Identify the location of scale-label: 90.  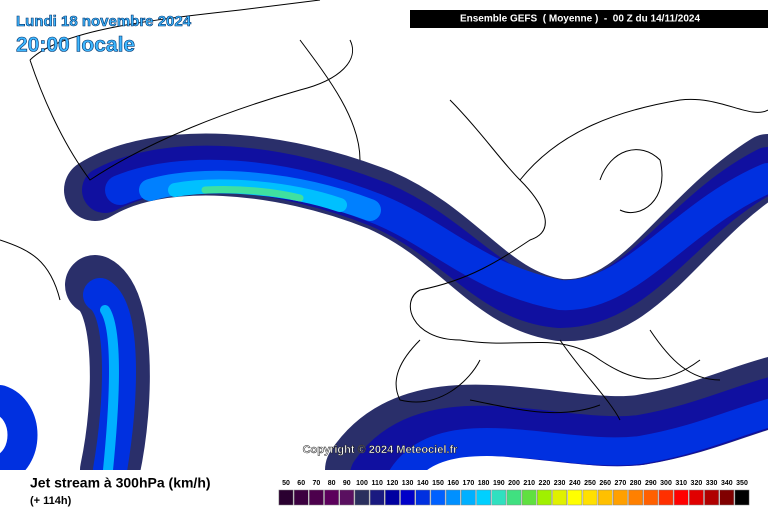
(347, 483).